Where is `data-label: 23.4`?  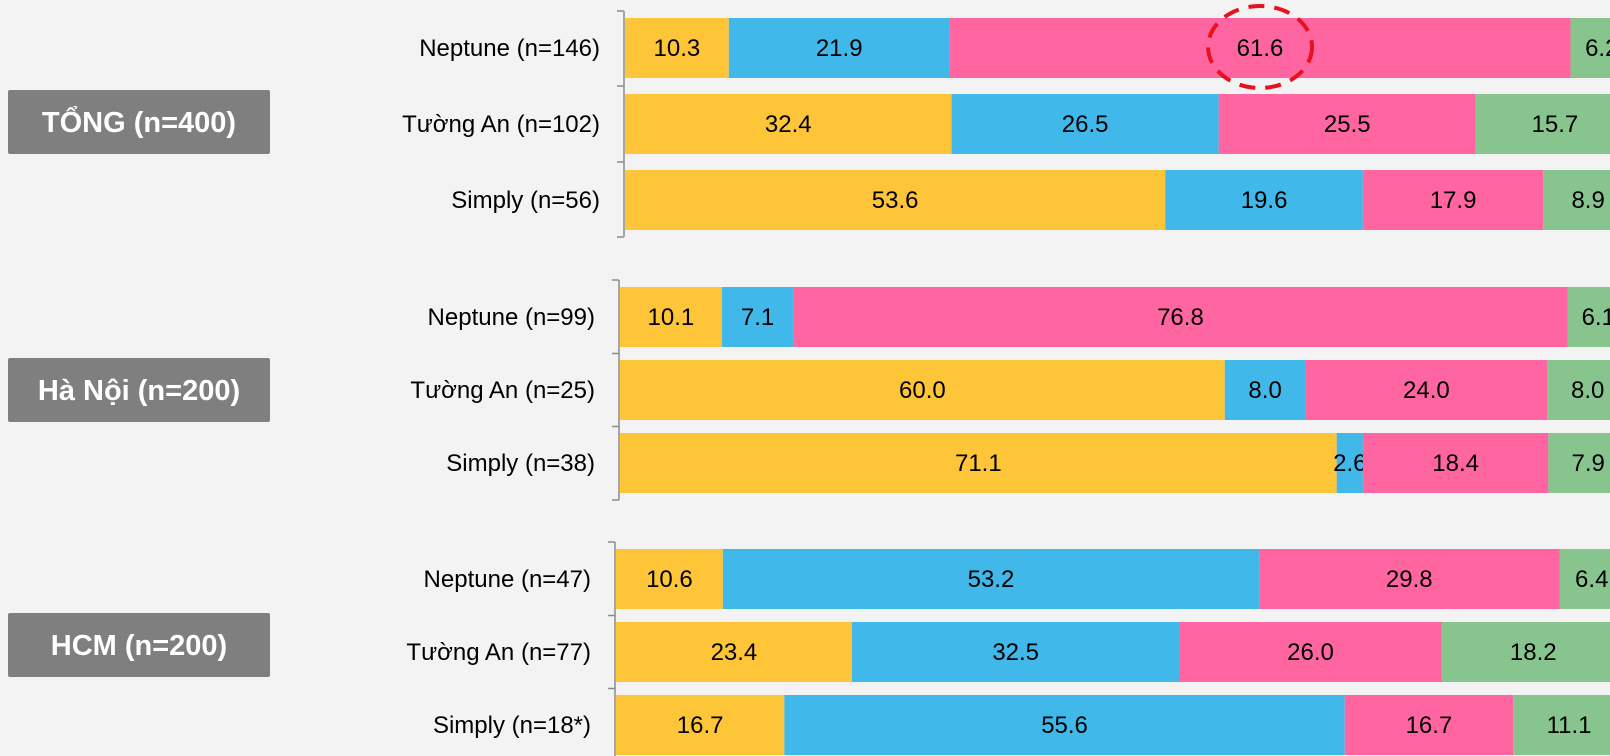
data-label: 23.4 is located at coordinates (734, 652).